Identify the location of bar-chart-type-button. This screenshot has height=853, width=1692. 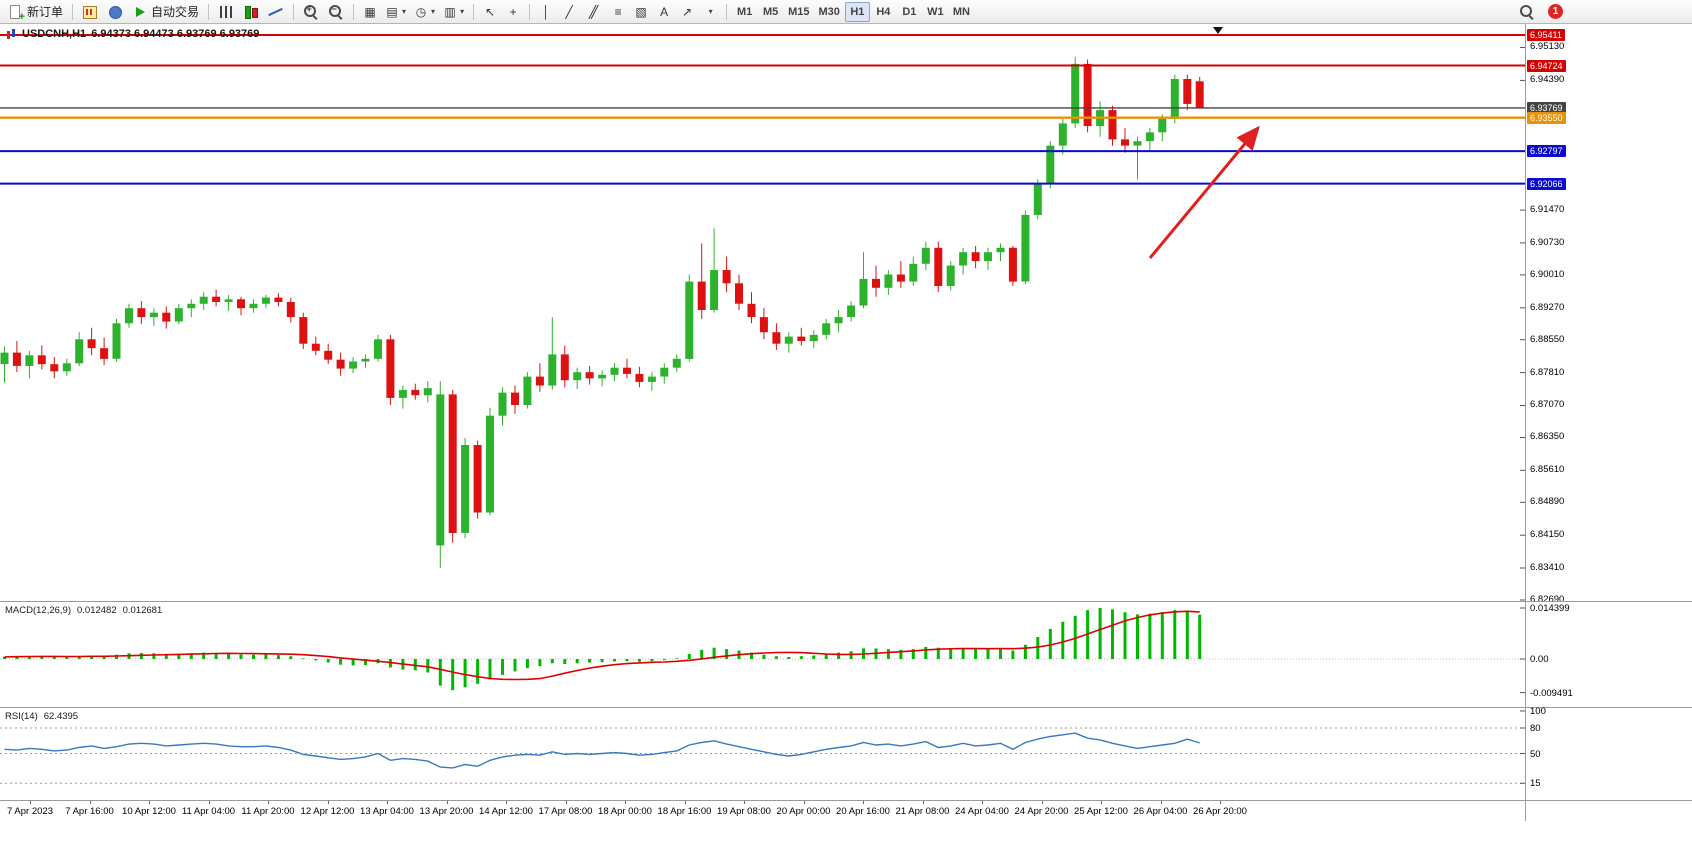
(226, 12).